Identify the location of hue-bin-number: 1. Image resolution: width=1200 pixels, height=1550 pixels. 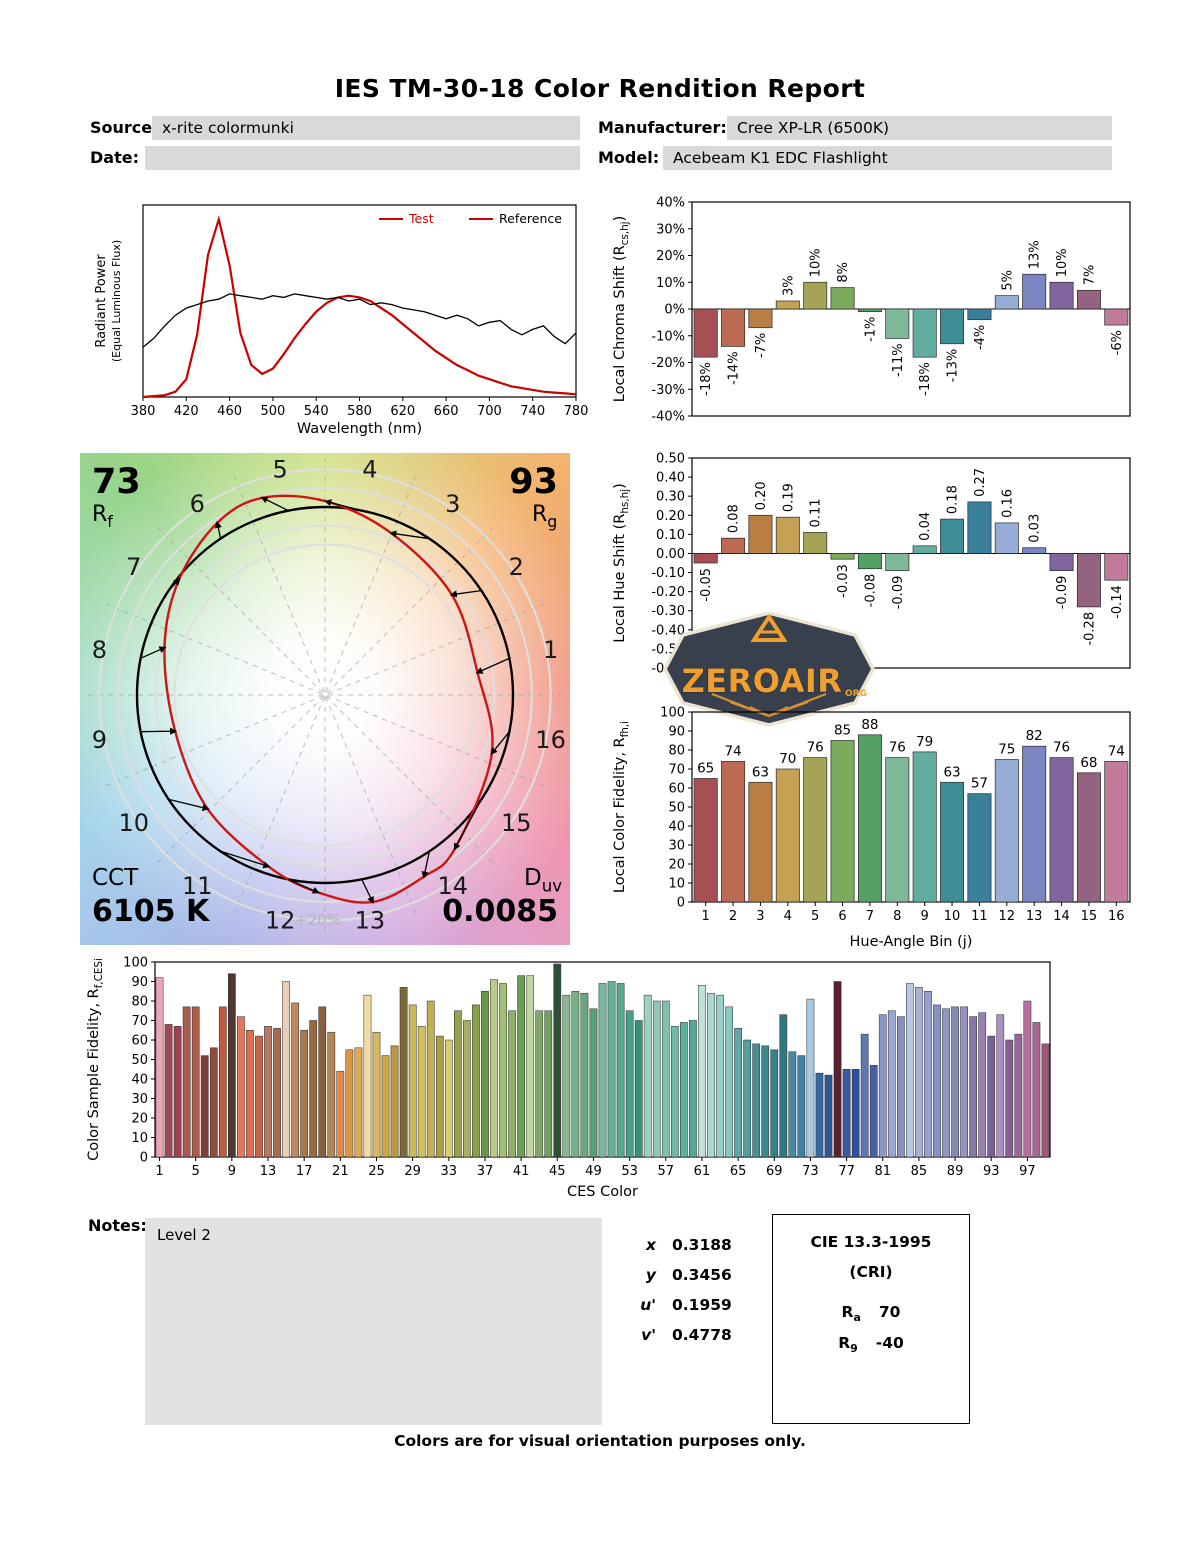
(550, 650).